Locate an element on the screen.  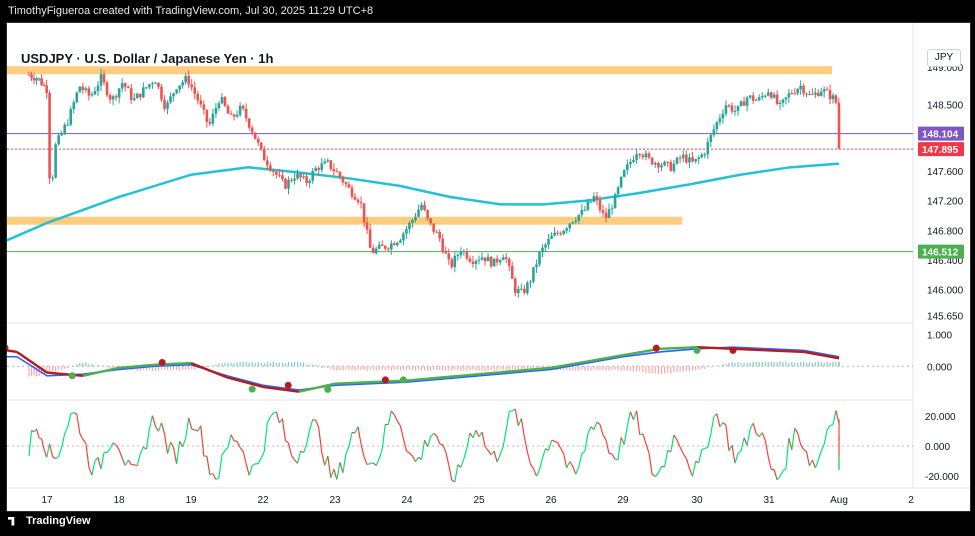
macd-pane is located at coordinates (460, 368).